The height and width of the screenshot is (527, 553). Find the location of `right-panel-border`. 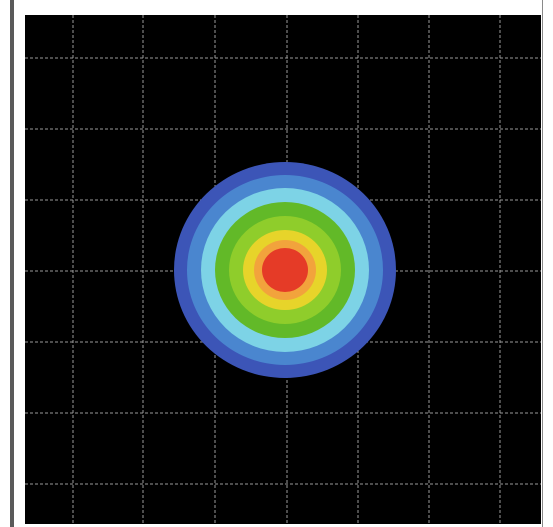

right-panel-border is located at coordinates (542, 263).